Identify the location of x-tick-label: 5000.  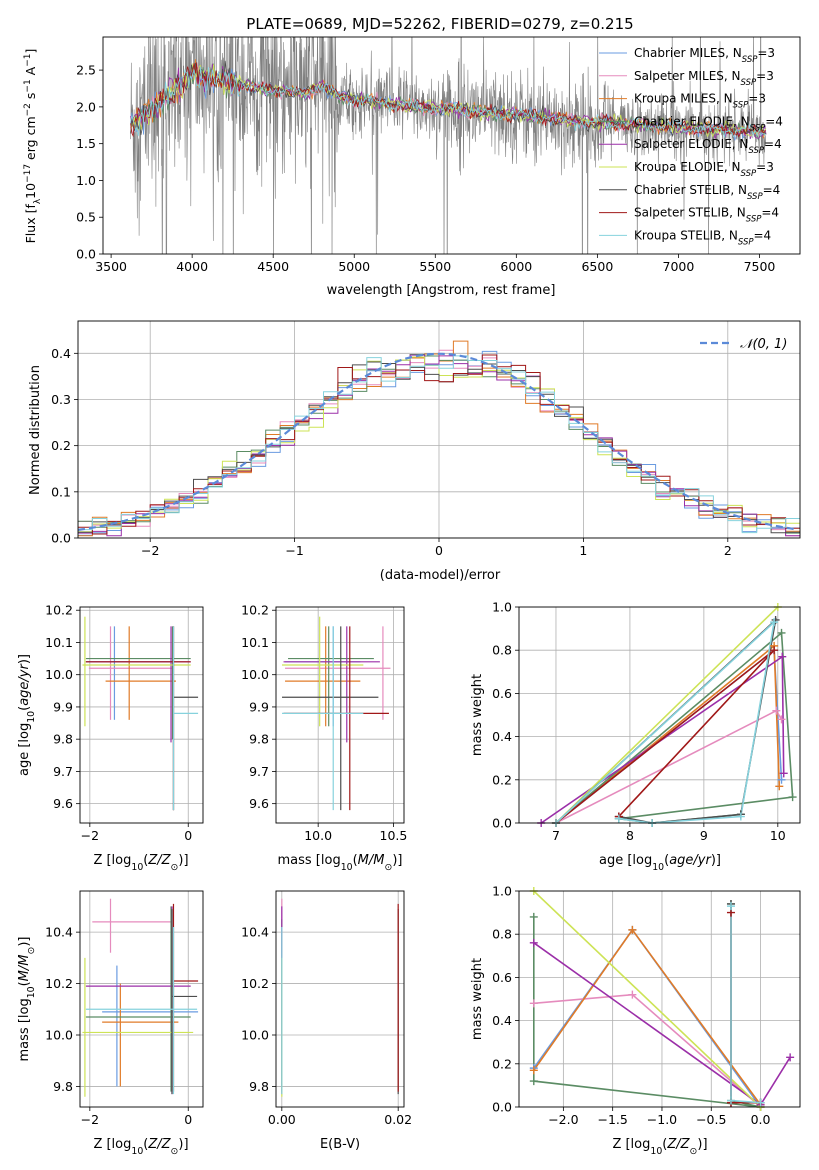
(354, 266).